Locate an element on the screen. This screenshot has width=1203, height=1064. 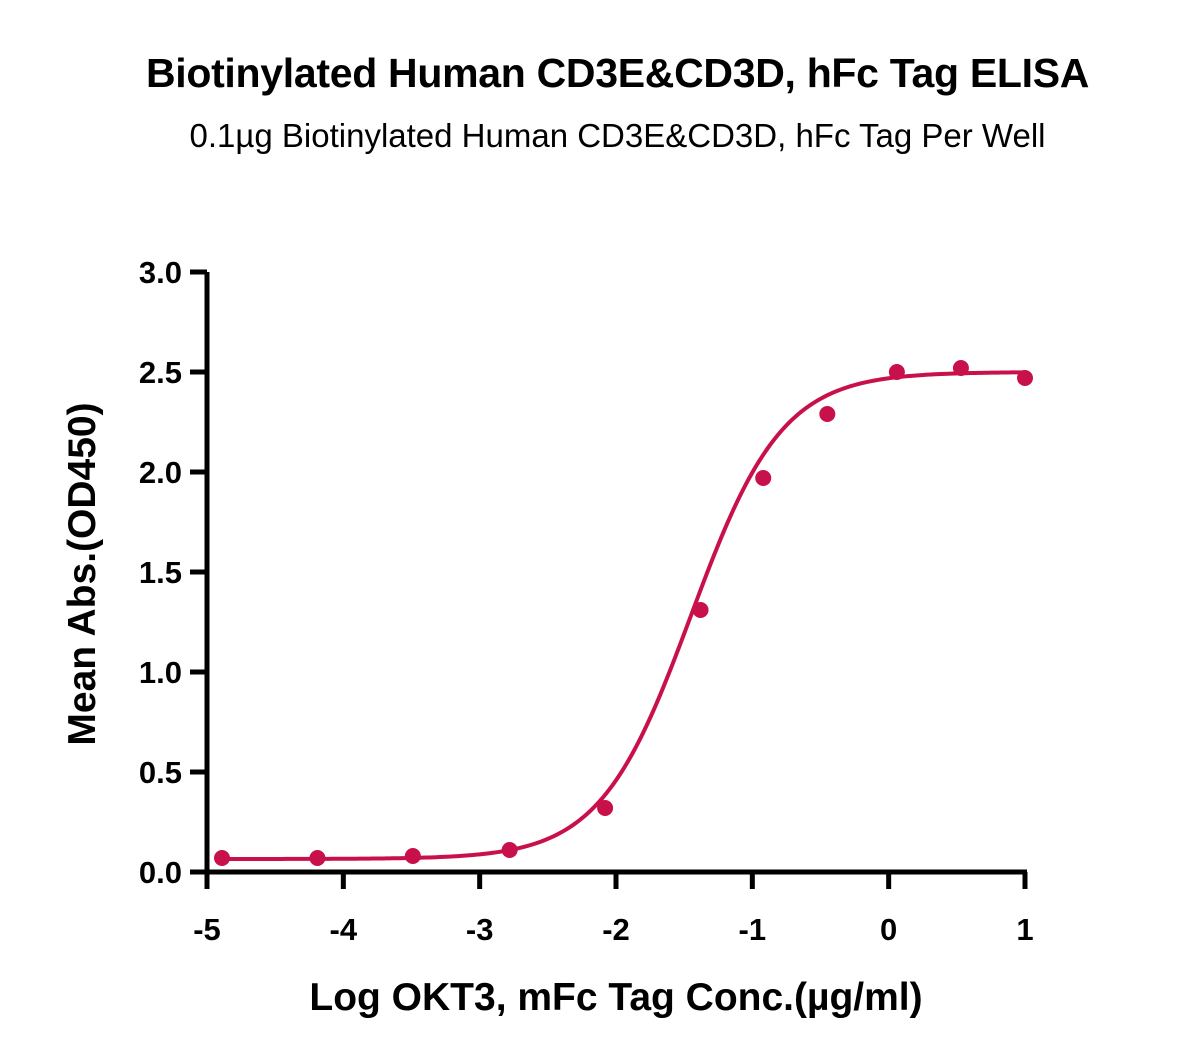
x-tick-label: -5 is located at coordinates (207, 929).